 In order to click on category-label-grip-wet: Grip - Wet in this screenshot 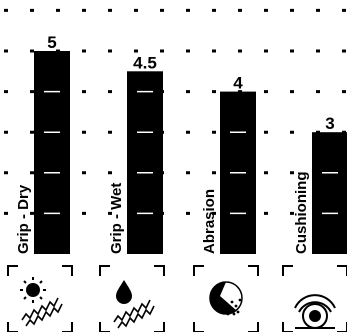, I will do `click(116, 218)`.